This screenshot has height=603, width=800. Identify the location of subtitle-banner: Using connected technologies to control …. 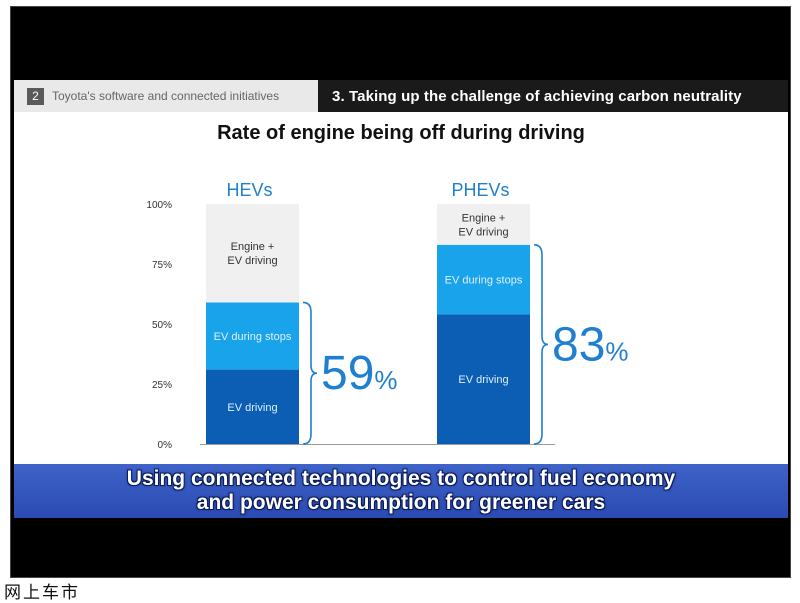
(401, 491).